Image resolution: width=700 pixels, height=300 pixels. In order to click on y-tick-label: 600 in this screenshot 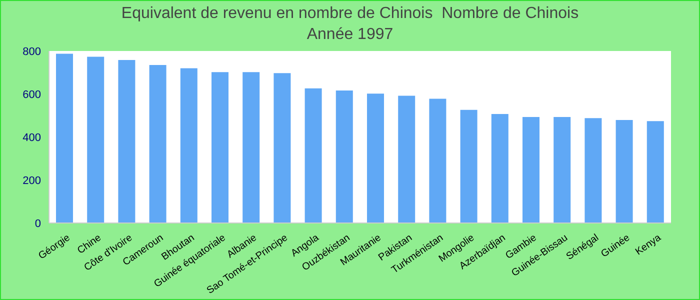, I will do `click(31, 94)`.